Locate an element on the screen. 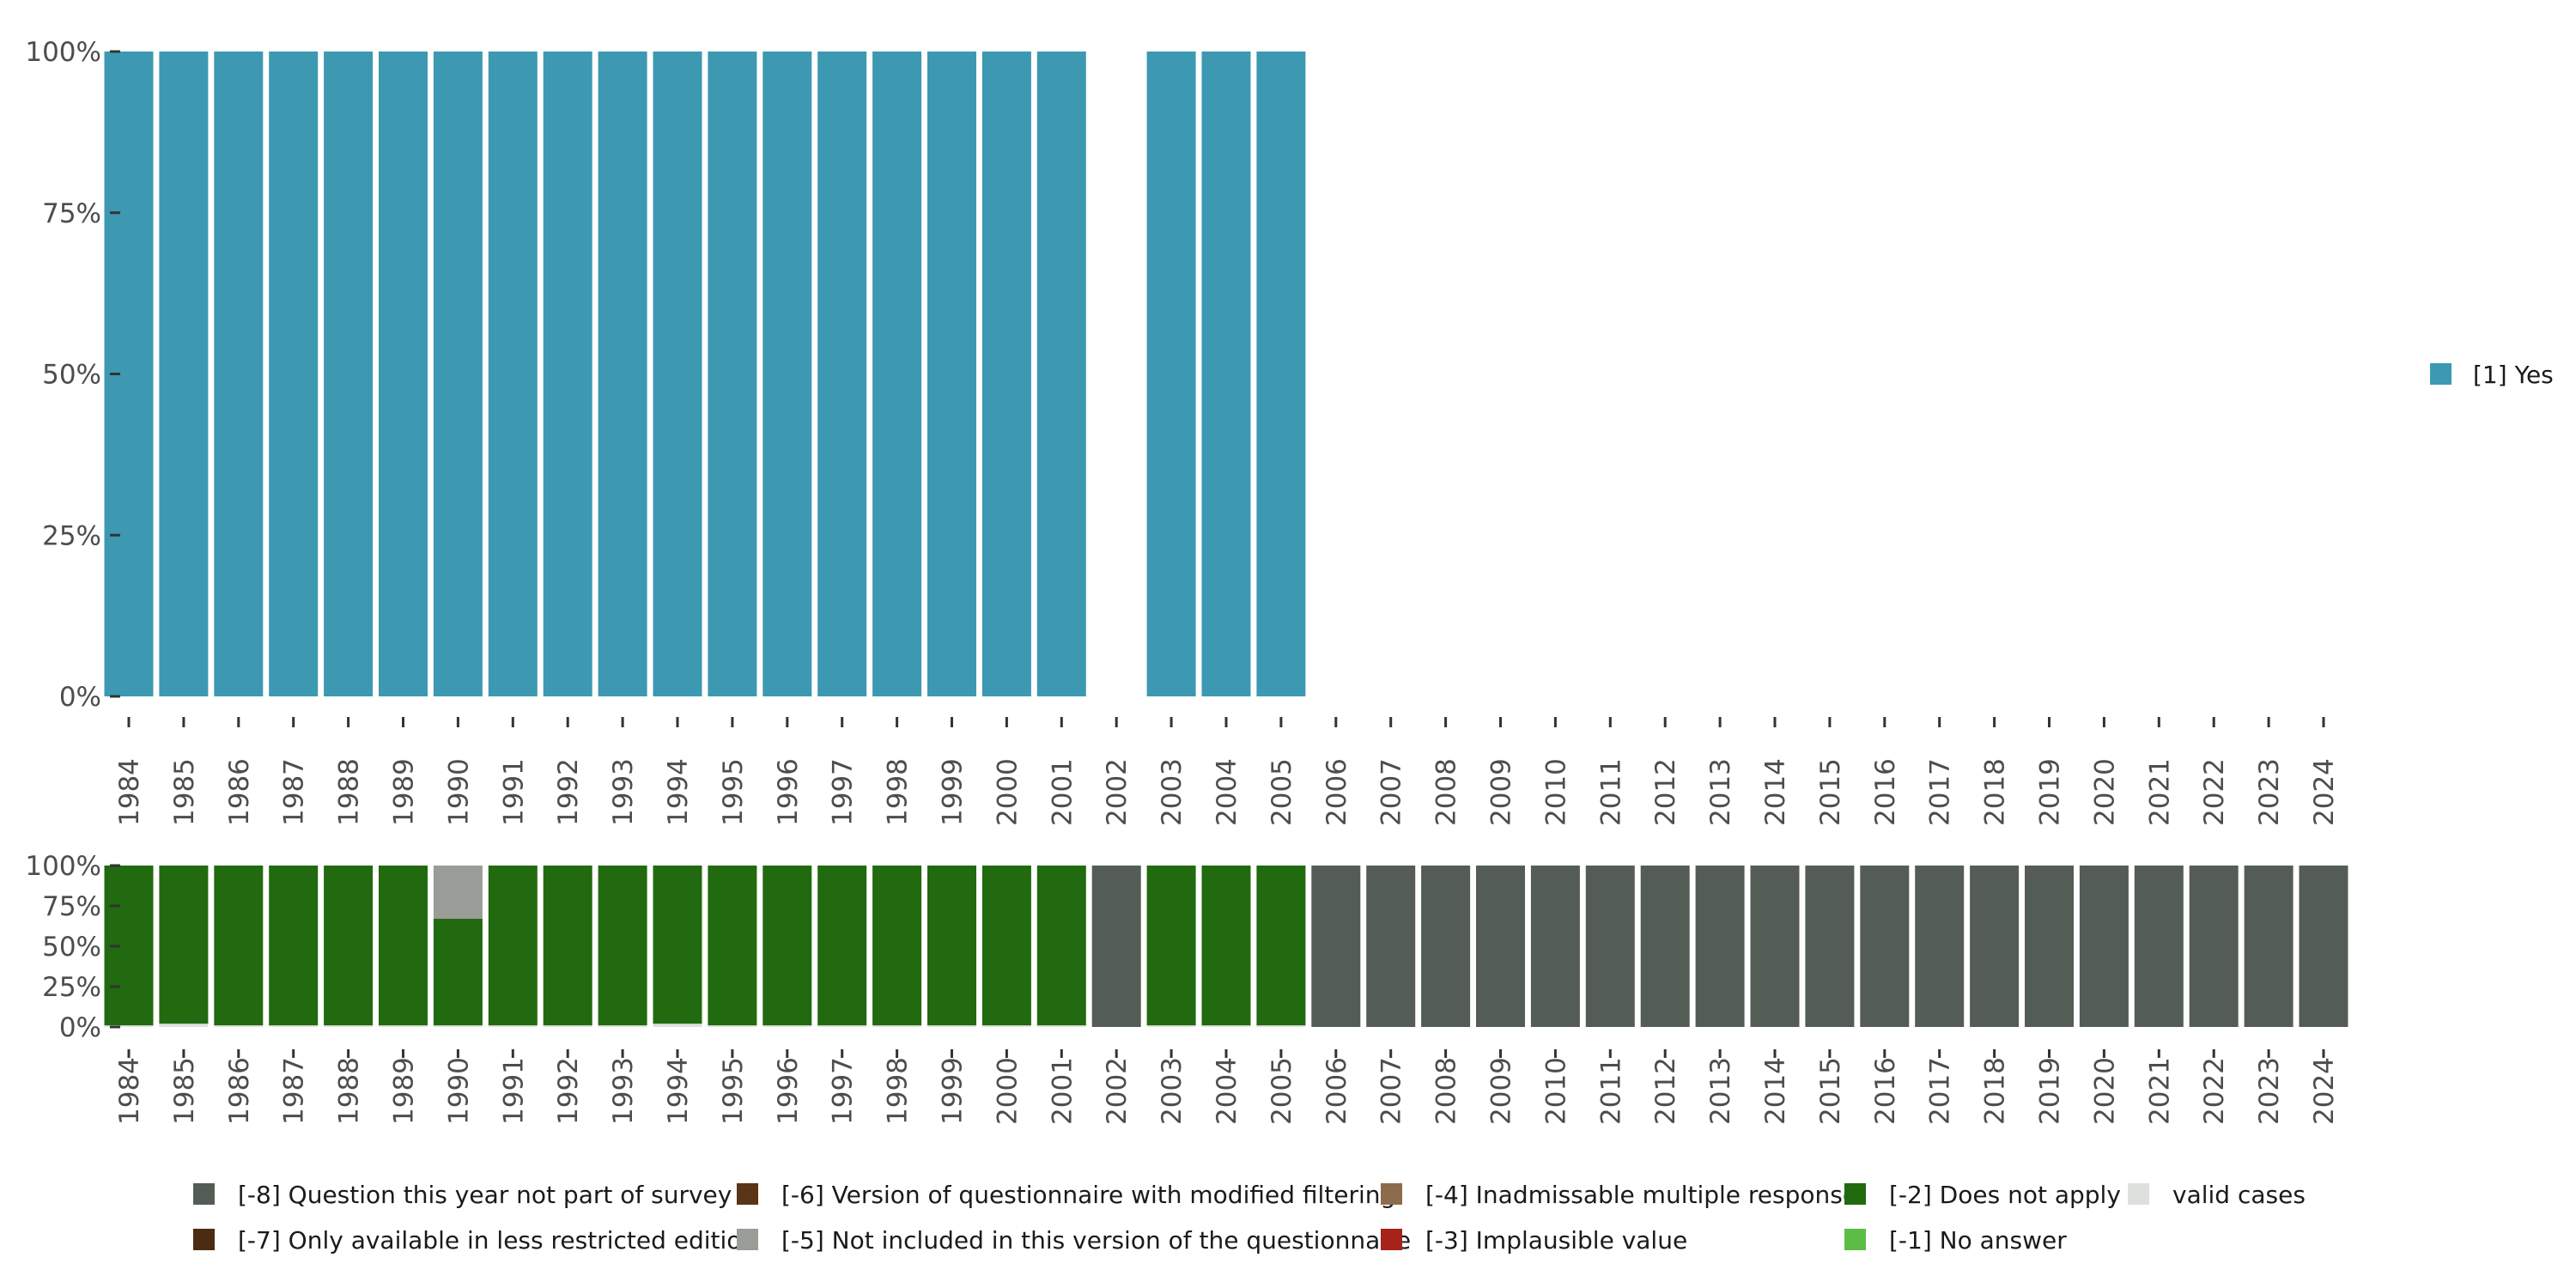 This screenshot has height=1288, width=2576. bar-2004-valid-cases is located at coordinates (1226, 1026).